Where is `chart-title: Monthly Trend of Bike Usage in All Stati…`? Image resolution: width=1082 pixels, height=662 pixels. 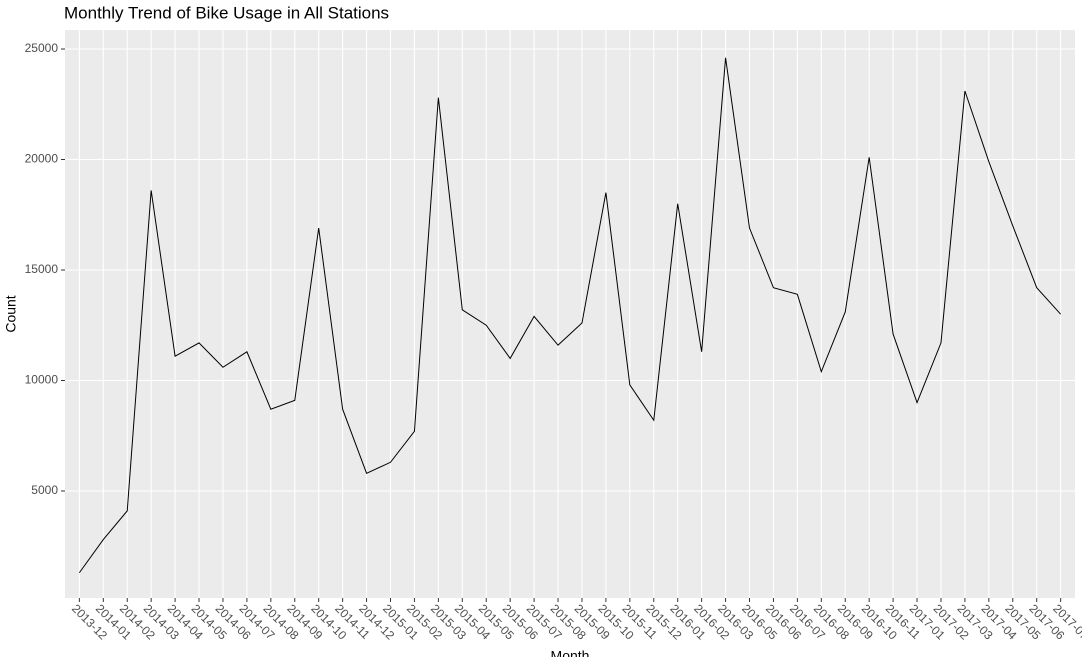 chart-title: Monthly Trend of Bike Usage in All Stati… is located at coordinates (226, 12).